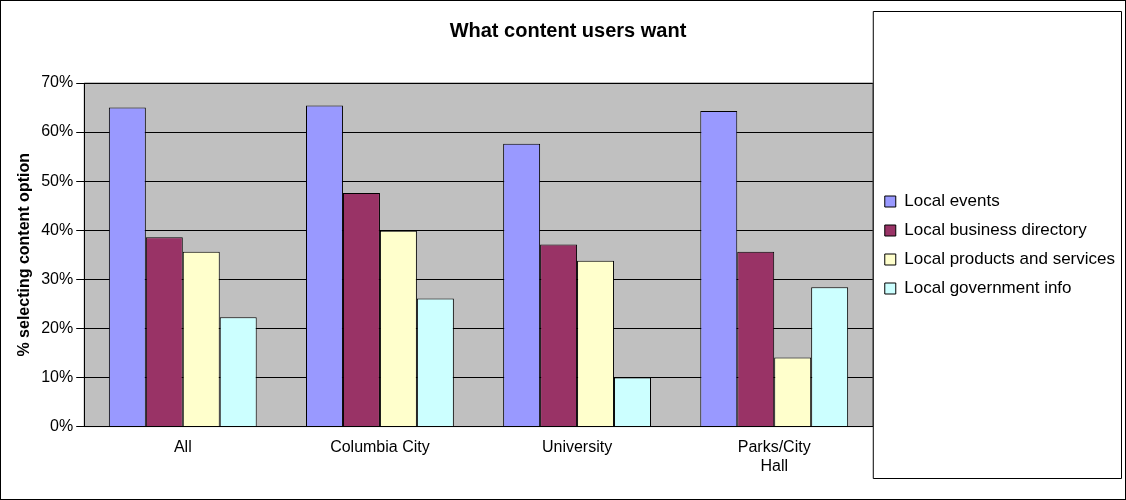  Describe the element at coordinates (380, 446) in the screenshot. I see `x-tick-label: Columbia City` at that location.